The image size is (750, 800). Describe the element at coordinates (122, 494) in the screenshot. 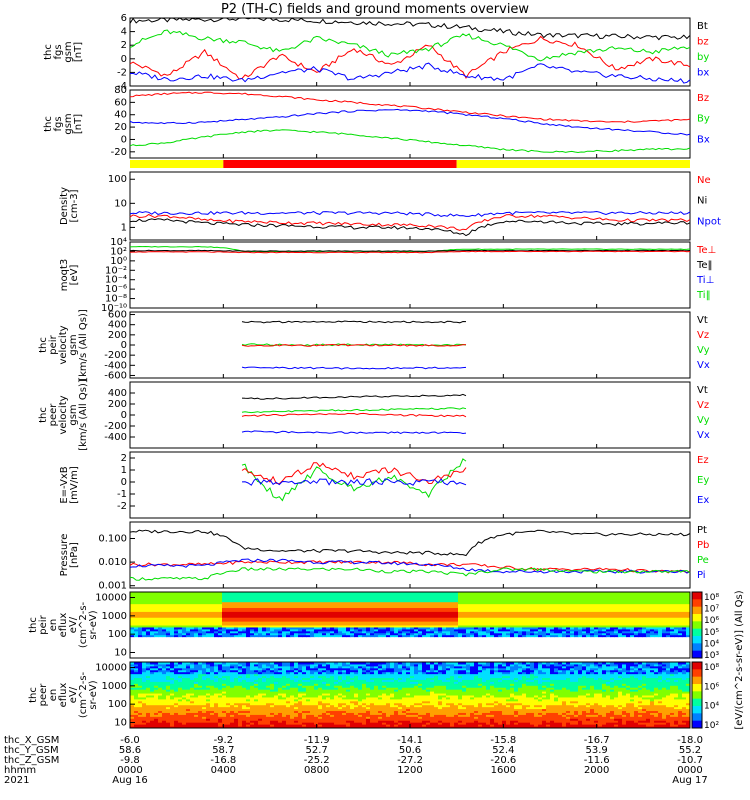

I see `y-tick-label: -1` at that location.